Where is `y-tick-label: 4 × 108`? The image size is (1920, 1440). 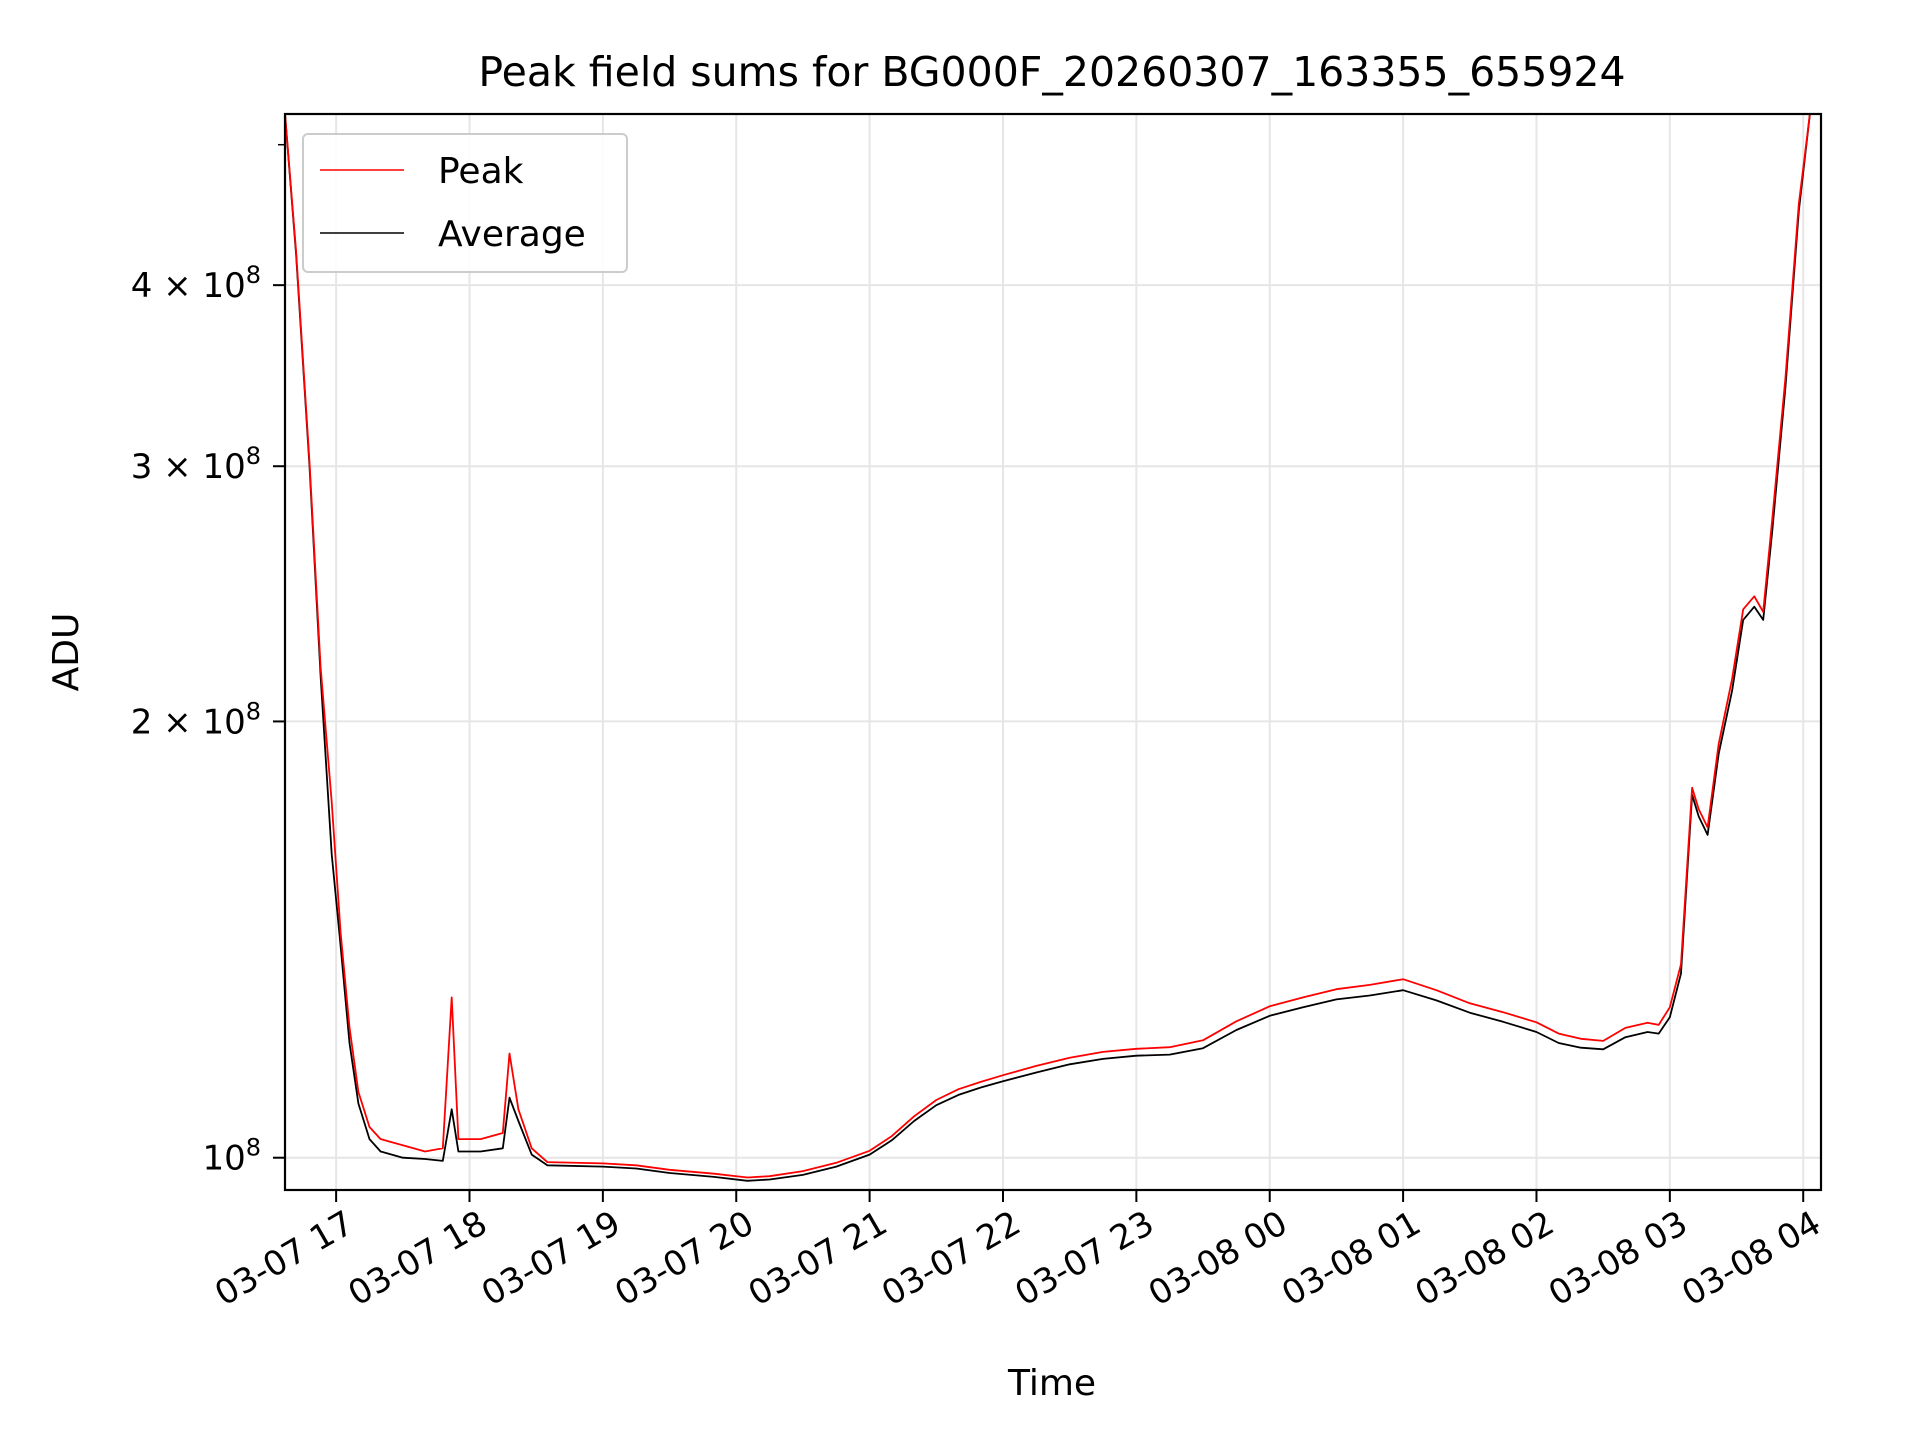
y-tick-label: 4 × 108 is located at coordinates (196, 283).